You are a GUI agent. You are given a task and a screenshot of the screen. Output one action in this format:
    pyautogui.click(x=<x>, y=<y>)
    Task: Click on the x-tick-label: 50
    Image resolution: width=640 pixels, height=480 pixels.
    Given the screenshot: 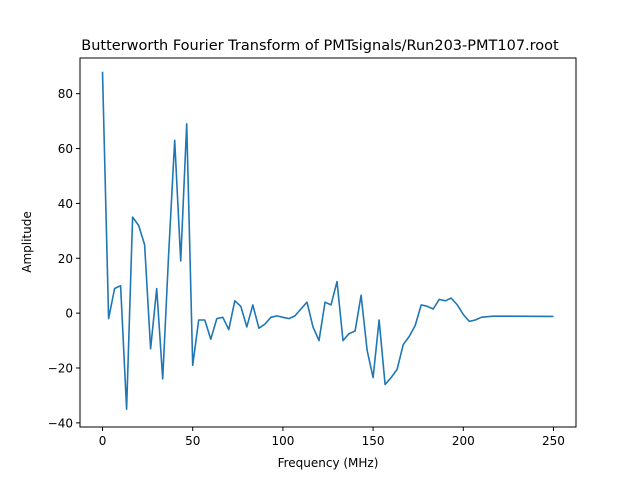 What is the action you would take?
    pyautogui.click(x=192, y=441)
    